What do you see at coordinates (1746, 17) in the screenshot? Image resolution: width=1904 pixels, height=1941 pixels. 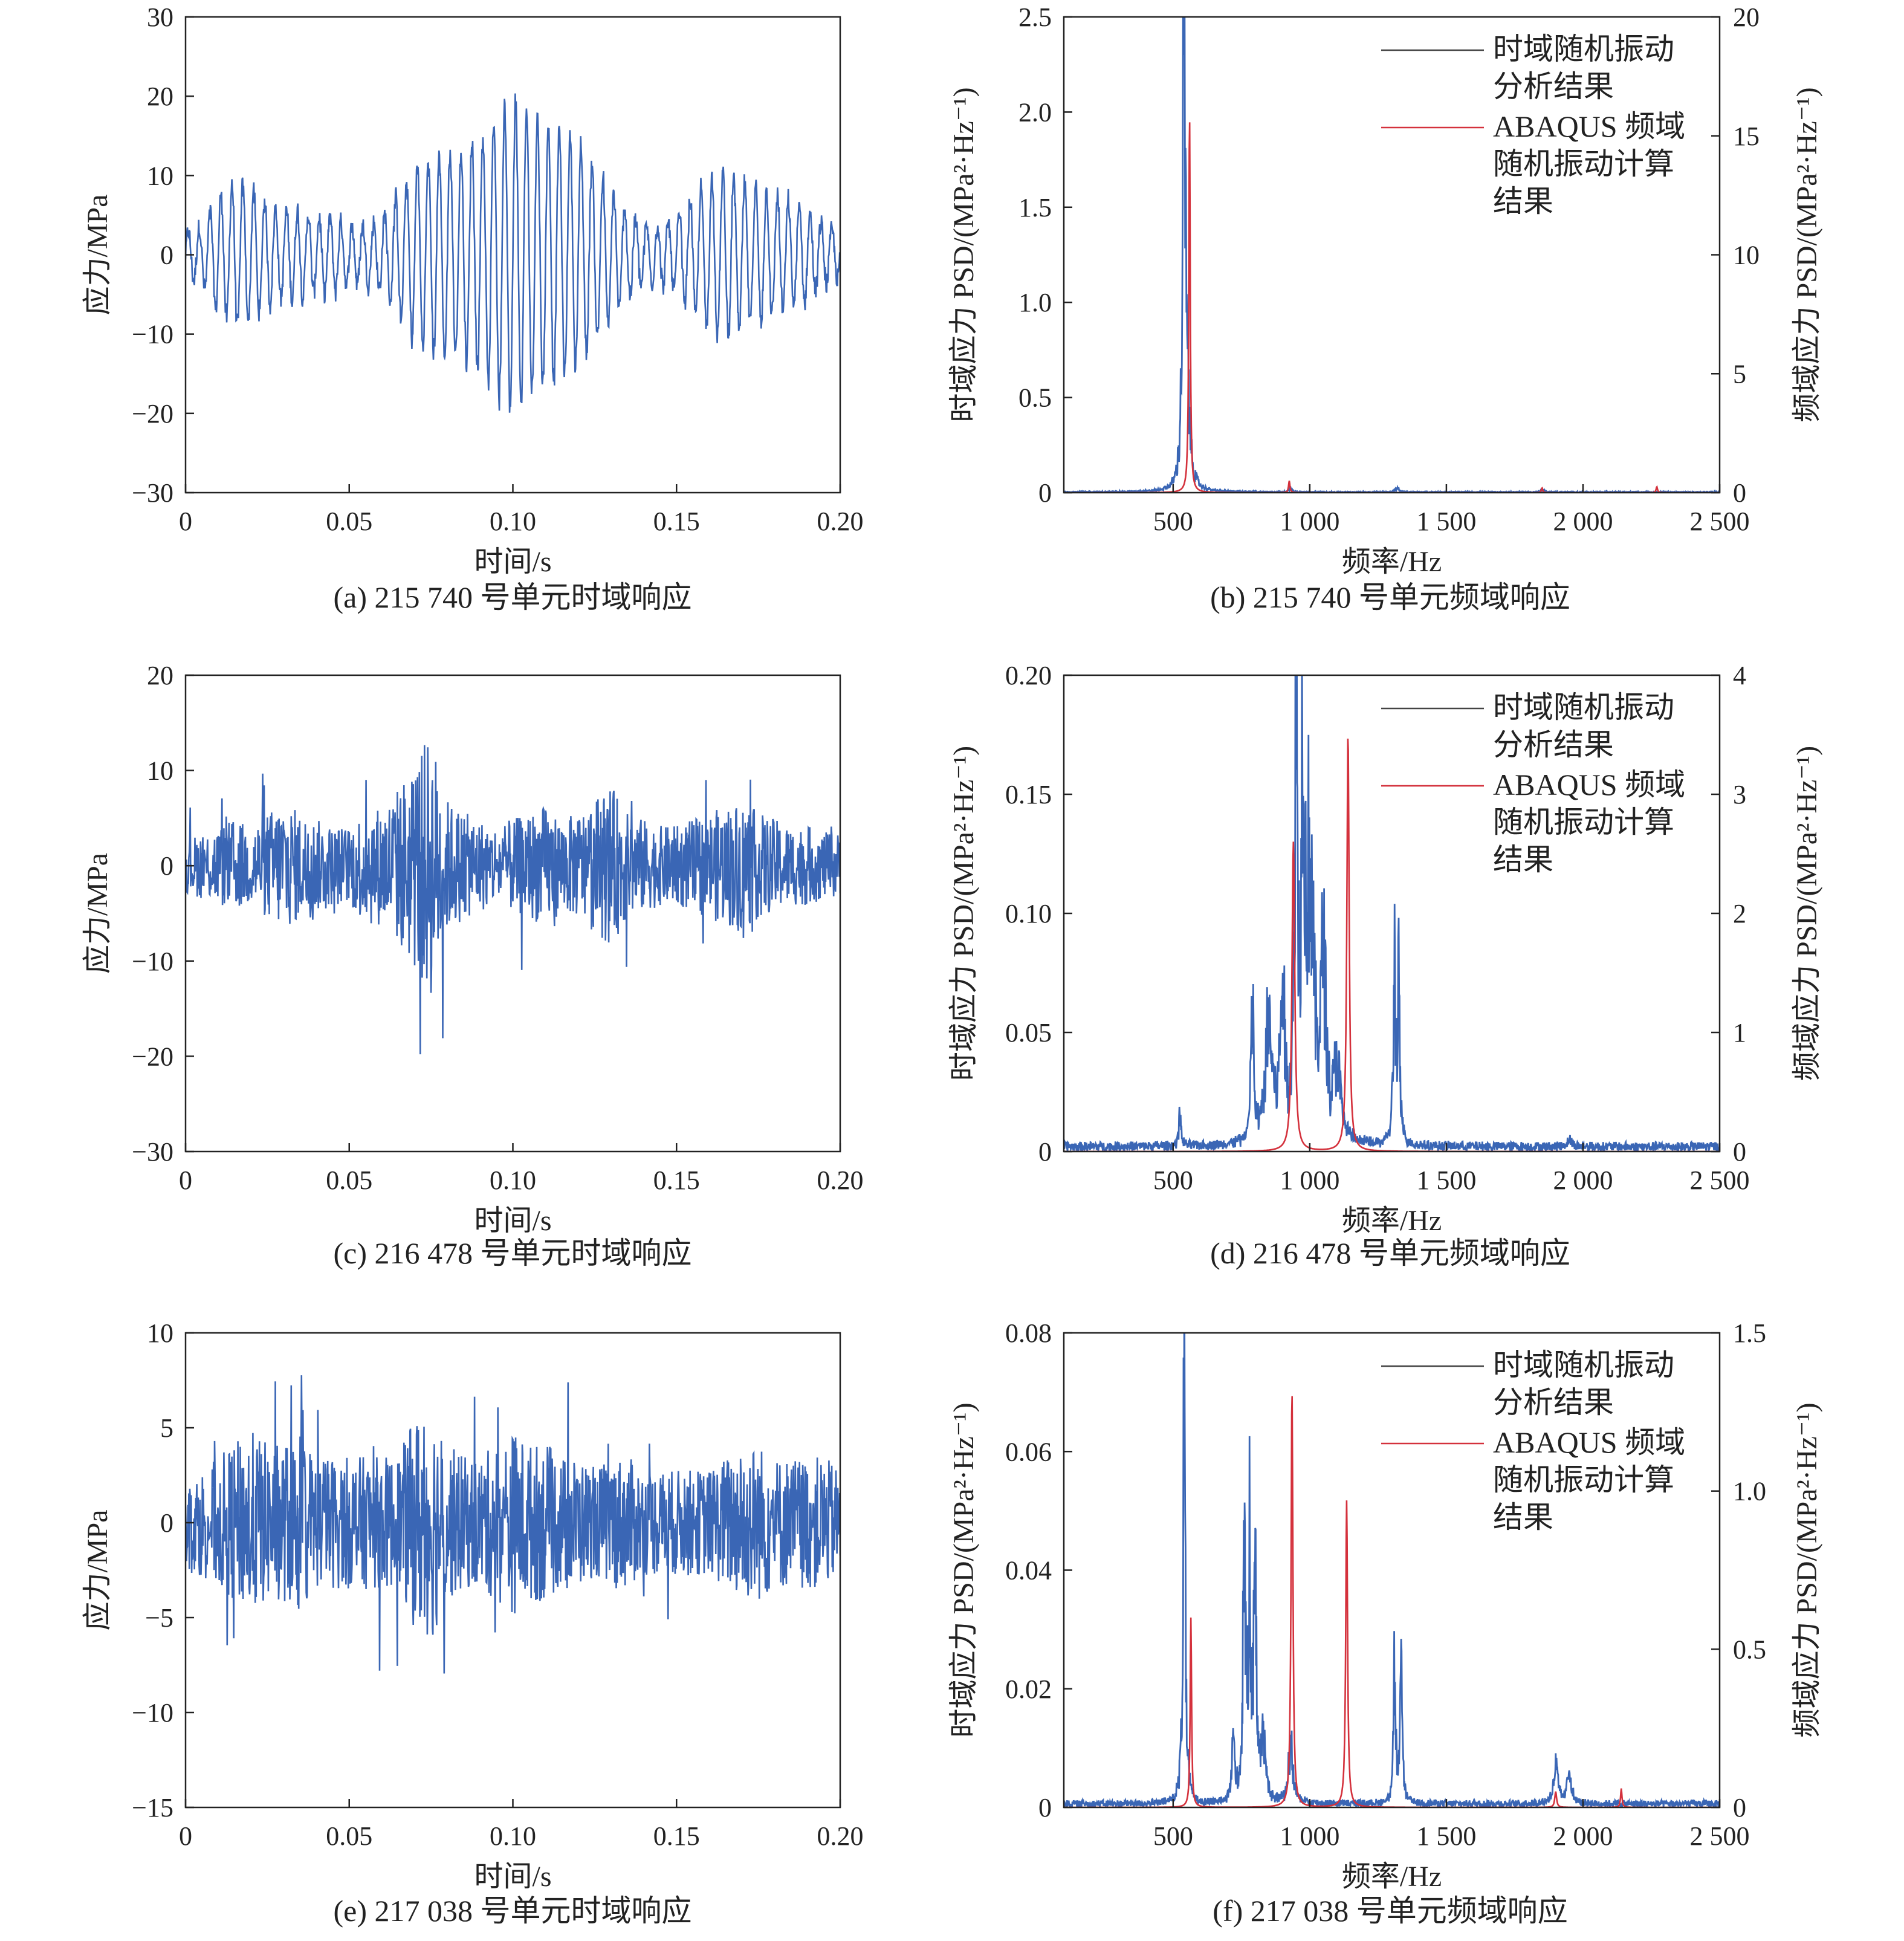 I see `y2-tick-label: 20` at bounding box center [1746, 17].